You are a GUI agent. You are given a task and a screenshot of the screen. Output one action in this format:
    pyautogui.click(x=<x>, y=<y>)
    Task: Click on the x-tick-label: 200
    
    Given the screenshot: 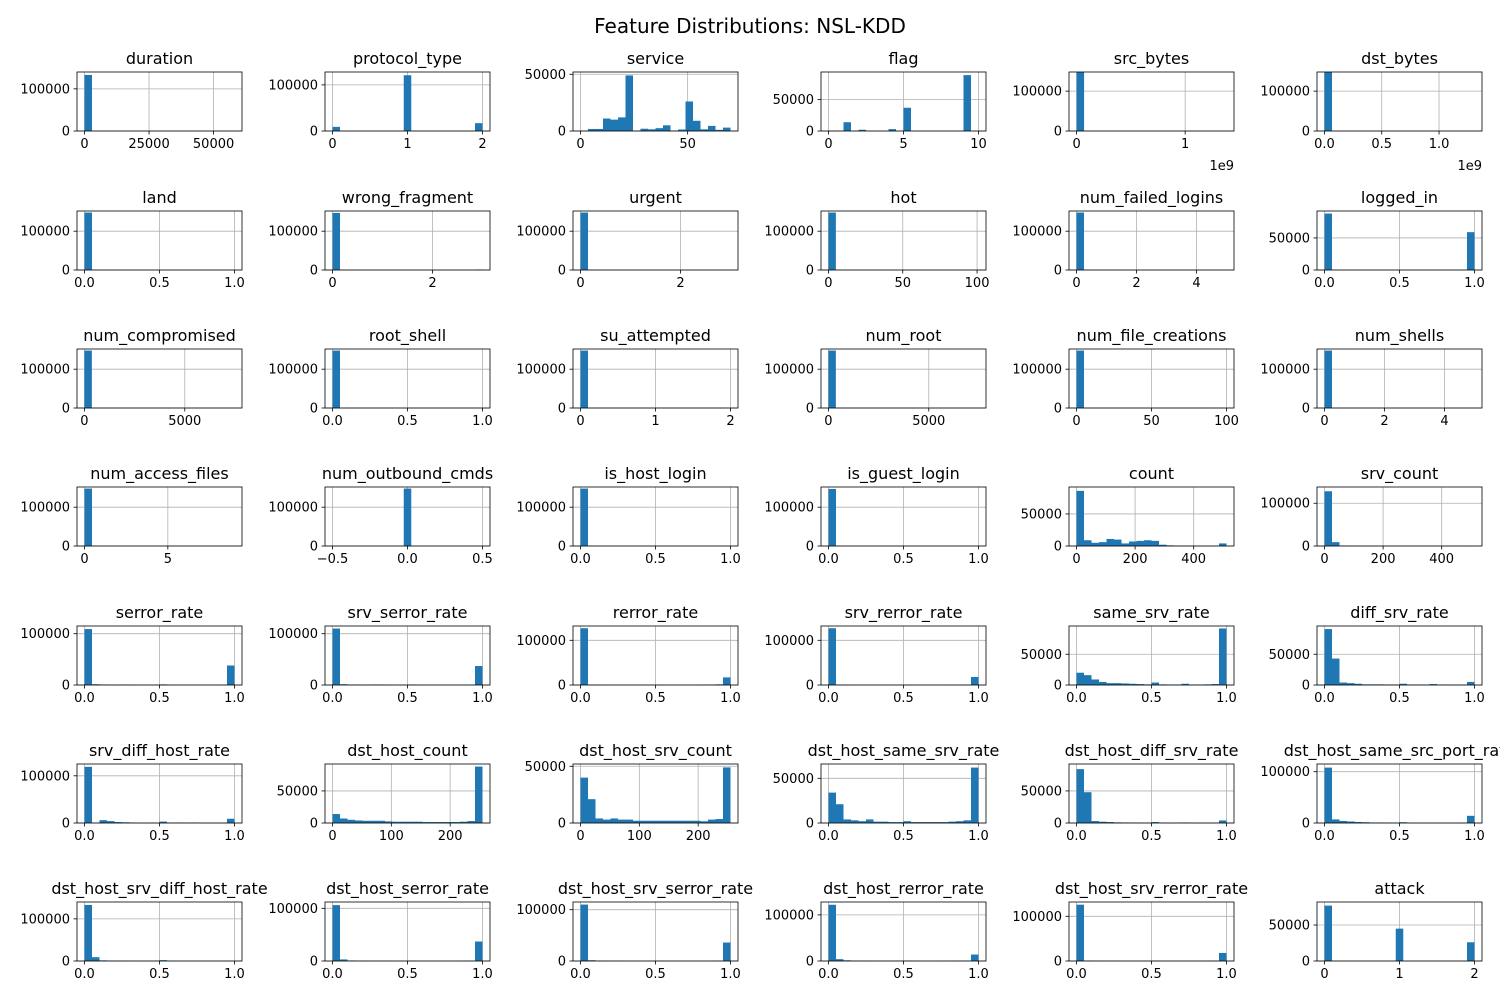 What is the action you would take?
    pyautogui.click(x=1383, y=559)
    